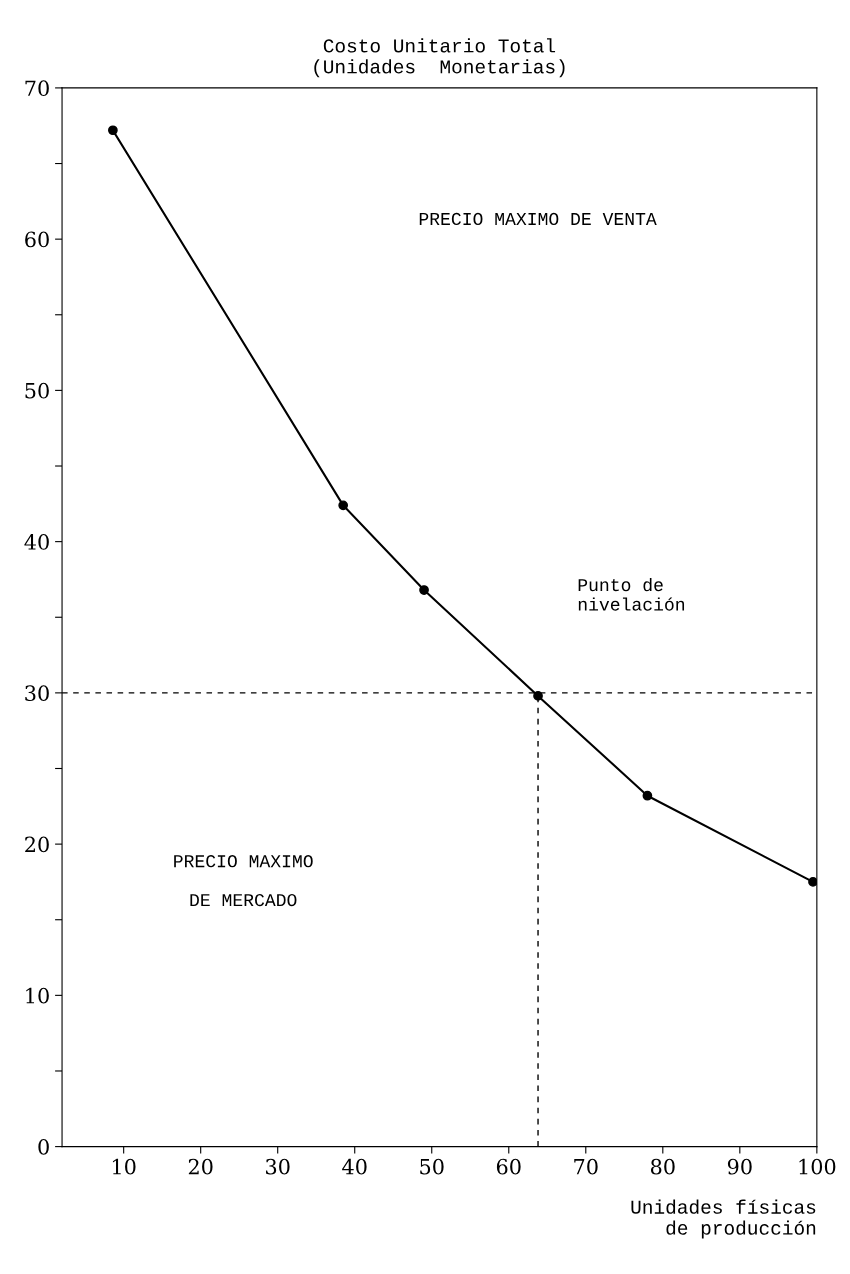  Describe the element at coordinates (243, 881) in the screenshot. I see `text: PRECIO MAXIMO DE MERCADO` at that location.